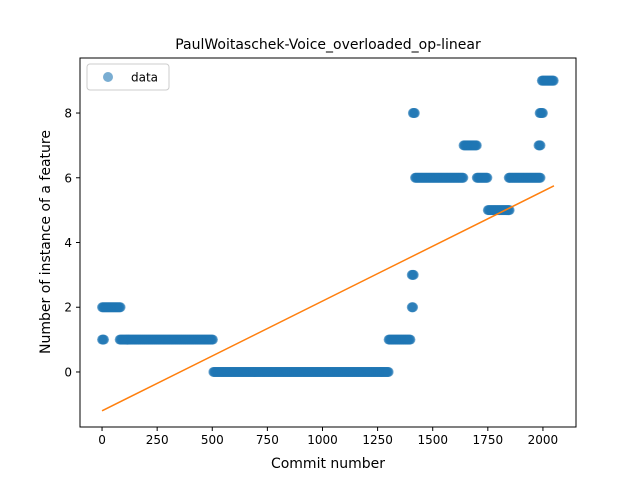 This screenshot has height=480, width=640. What do you see at coordinates (46, 242) in the screenshot?
I see `y-axis-label: Number of instance of a feature` at bounding box center [46, 242].